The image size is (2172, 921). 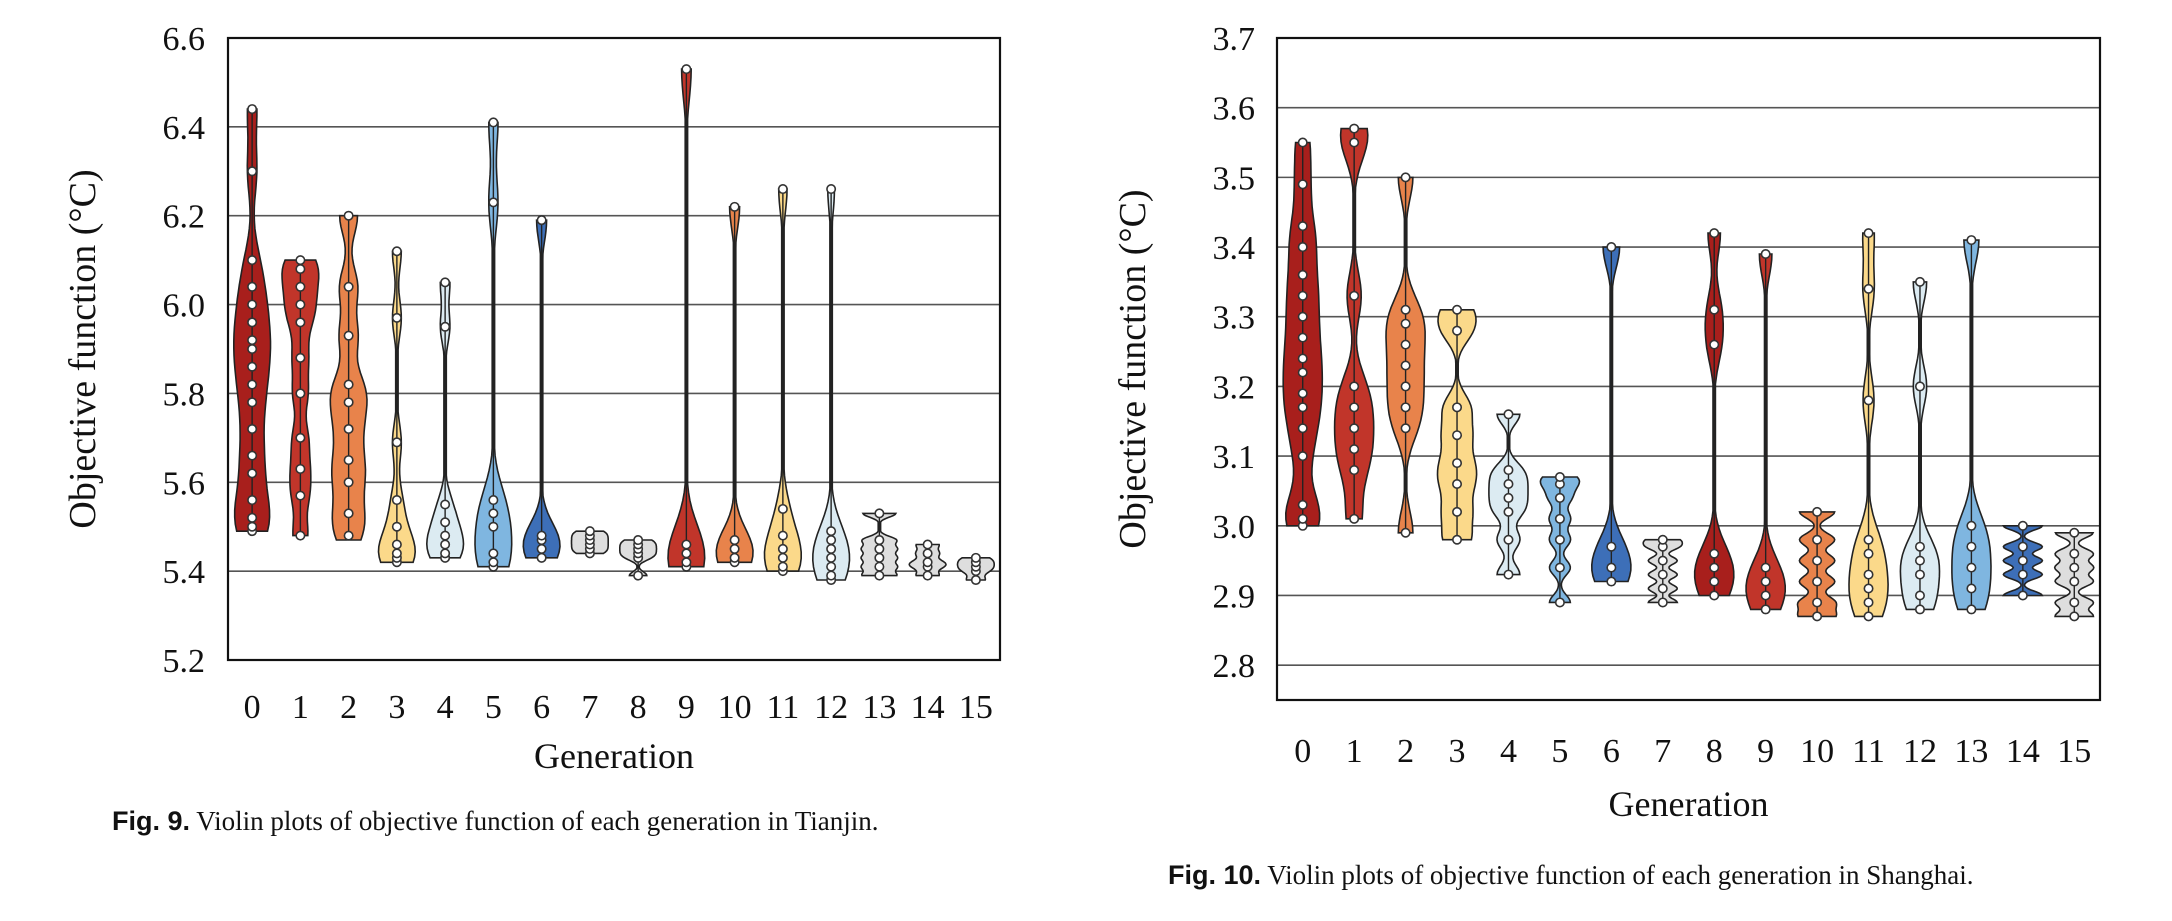 I want to click on x-tick-label: 2, so click(x=348, y=707).